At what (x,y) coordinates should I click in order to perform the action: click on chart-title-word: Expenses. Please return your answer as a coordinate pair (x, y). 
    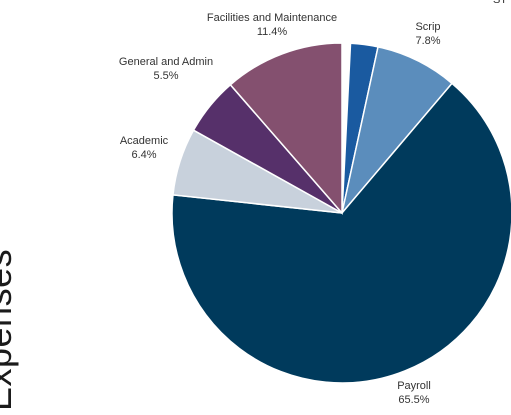
    Looking at the image, I should click on (9, 329).